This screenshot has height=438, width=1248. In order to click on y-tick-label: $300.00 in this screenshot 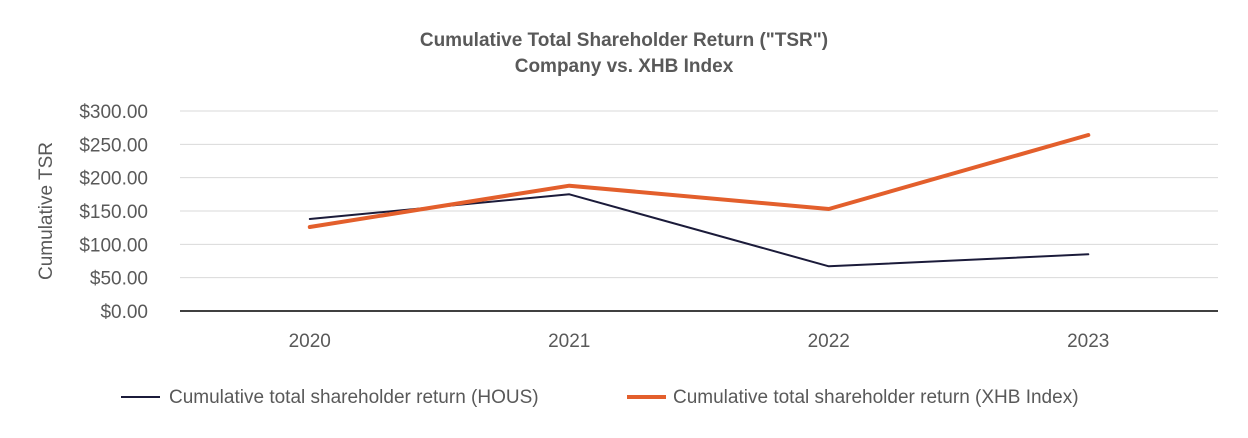, I will do `click(113, 112)`.